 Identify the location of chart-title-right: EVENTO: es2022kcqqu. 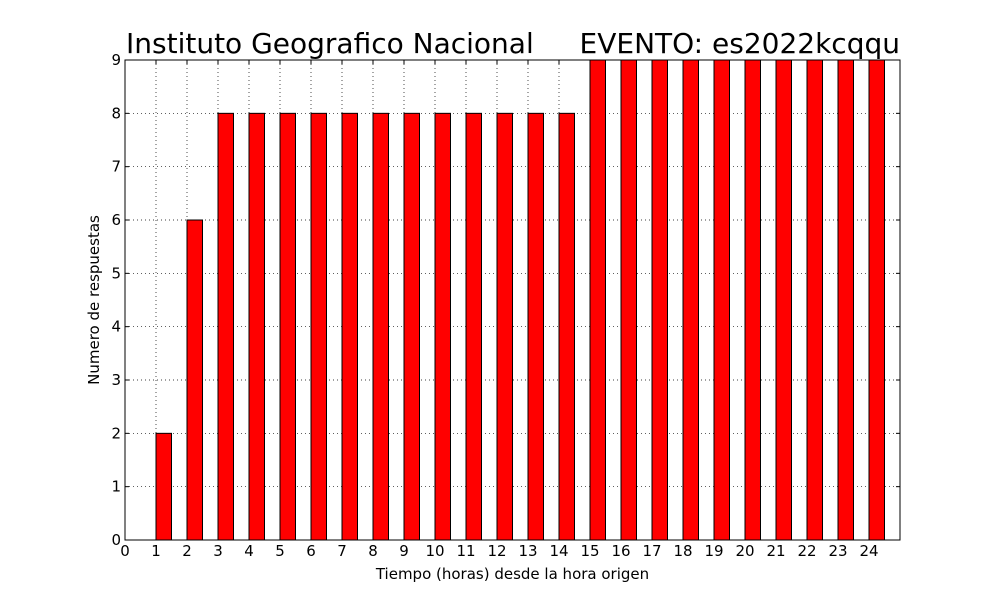
(740, 43).